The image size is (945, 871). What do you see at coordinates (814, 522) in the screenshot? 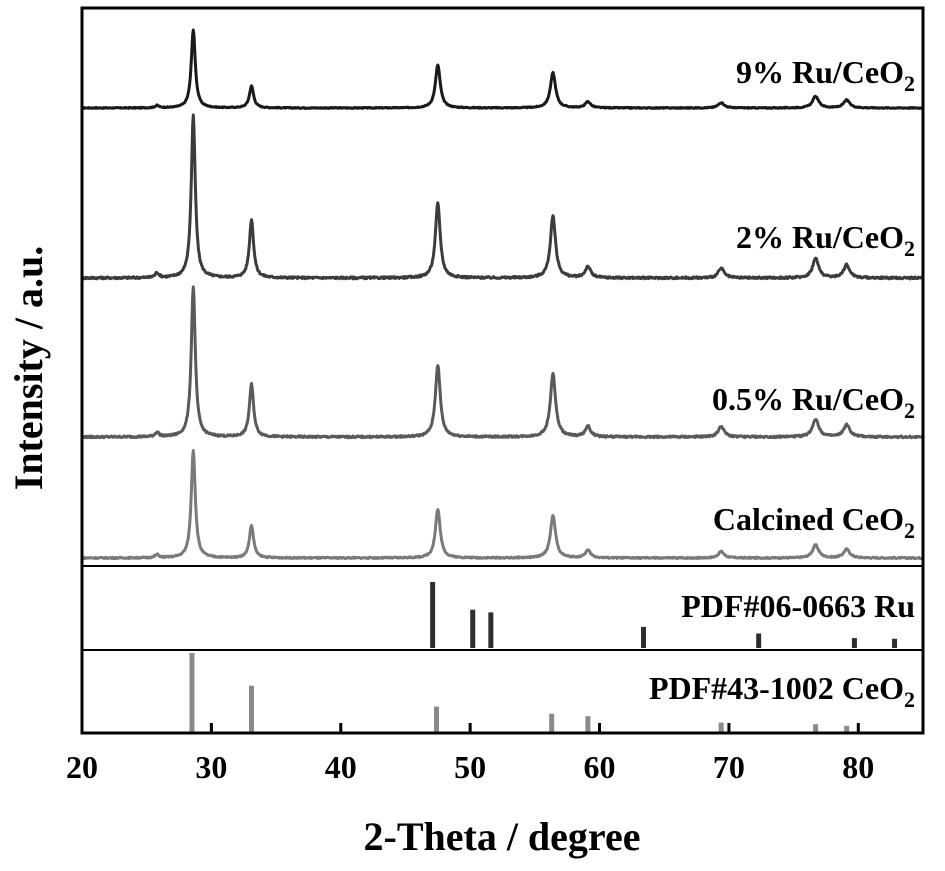
I see `series-label-calcined-ceo: Calcined CeO2` at bounding box center [814, 522].